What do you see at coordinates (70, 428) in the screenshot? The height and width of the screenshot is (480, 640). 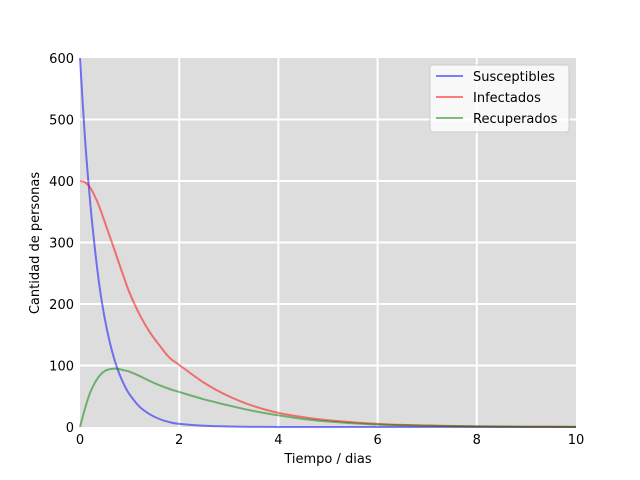 I see `y-tick-label: 0` at bounding box center [70, 428].